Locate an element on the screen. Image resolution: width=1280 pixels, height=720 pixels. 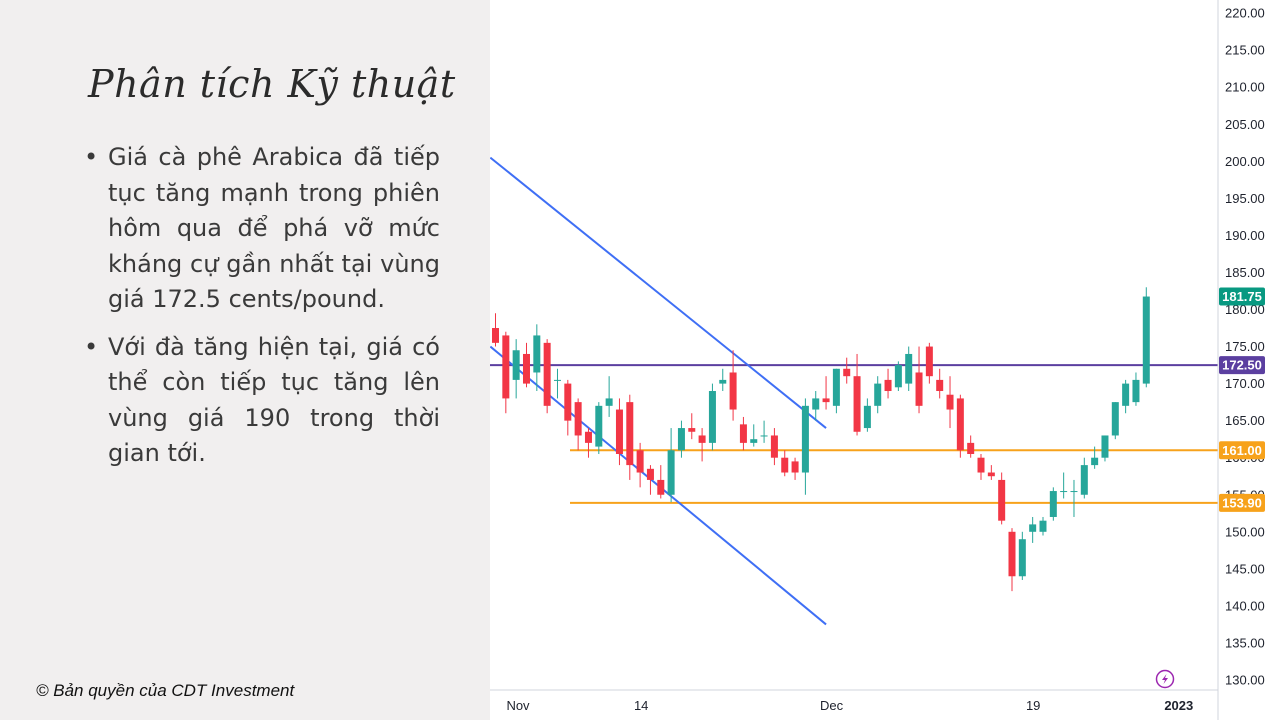
resistance-price-tag: 172.50 is located at coordinates (1242, 365).